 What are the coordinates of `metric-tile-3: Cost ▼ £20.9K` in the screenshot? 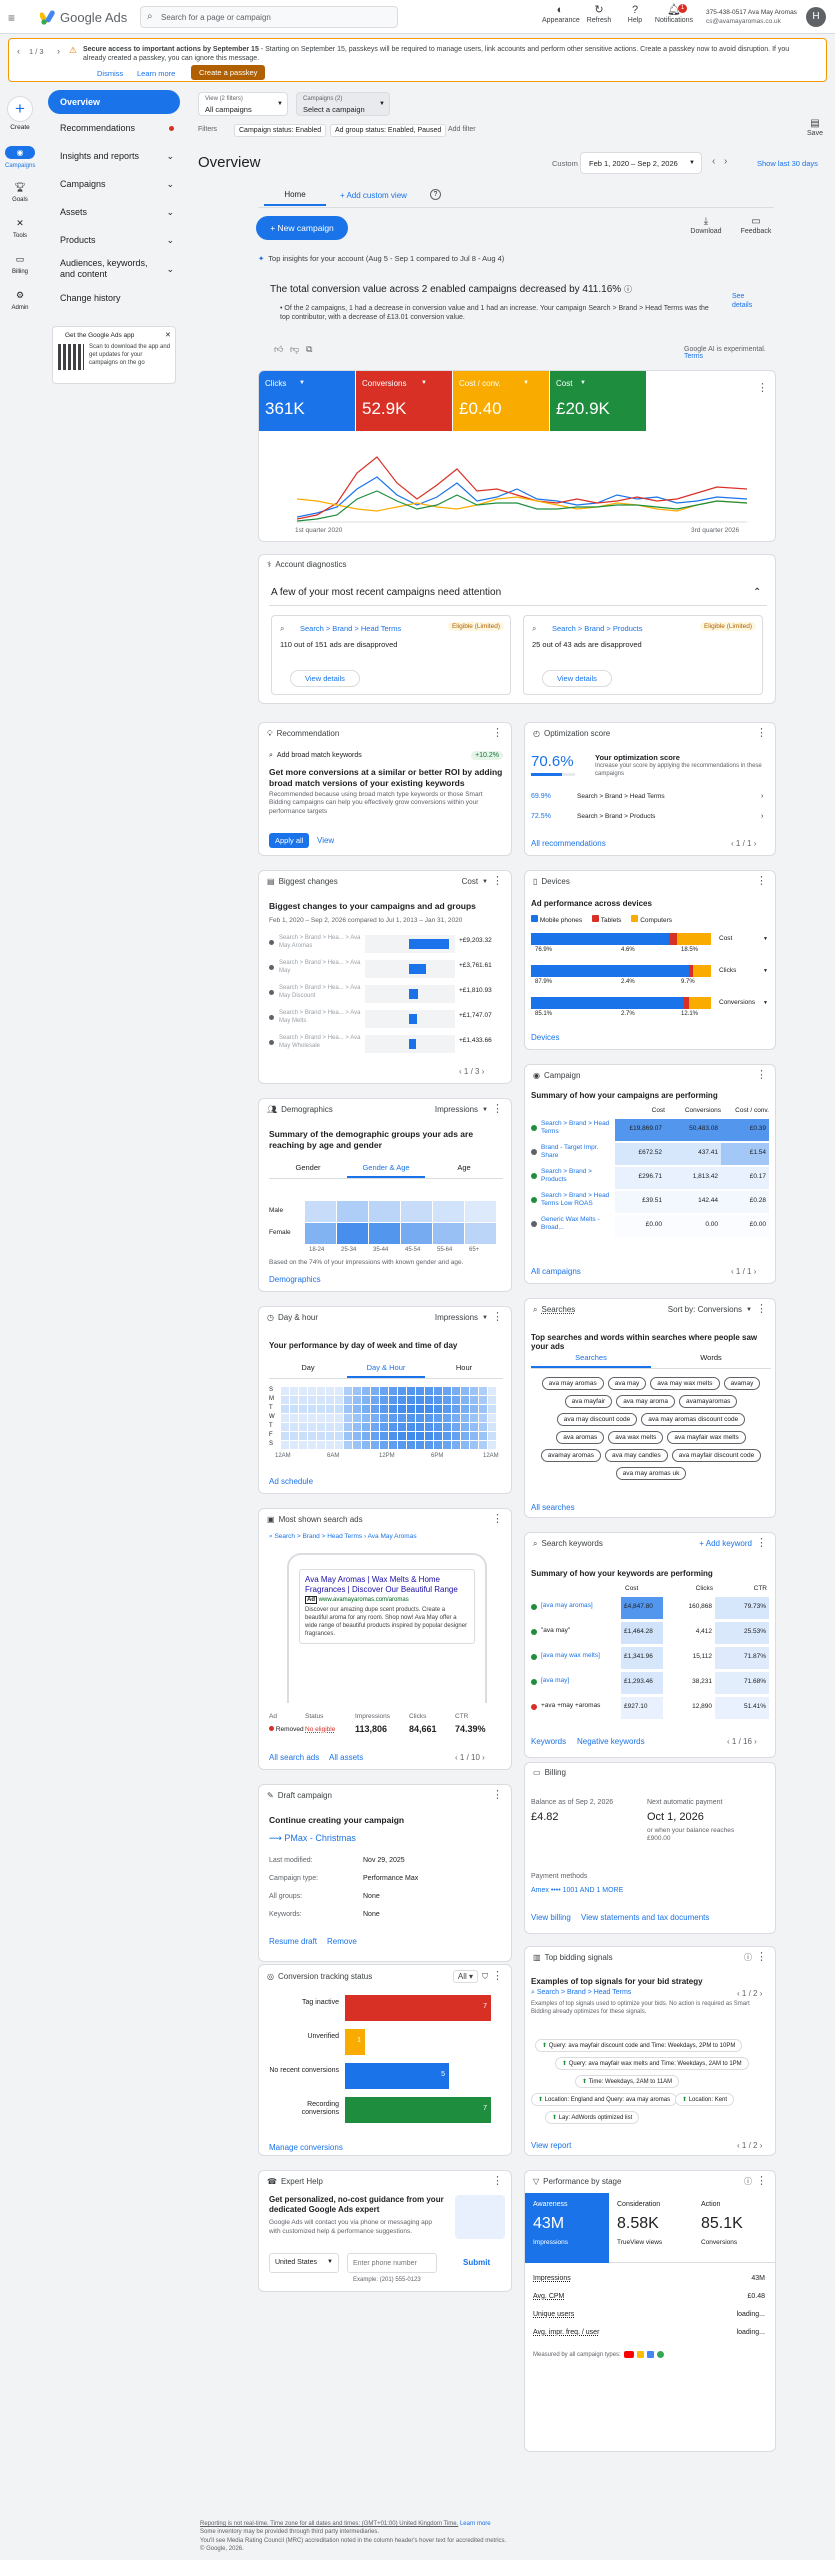 It's located at (598, 401).